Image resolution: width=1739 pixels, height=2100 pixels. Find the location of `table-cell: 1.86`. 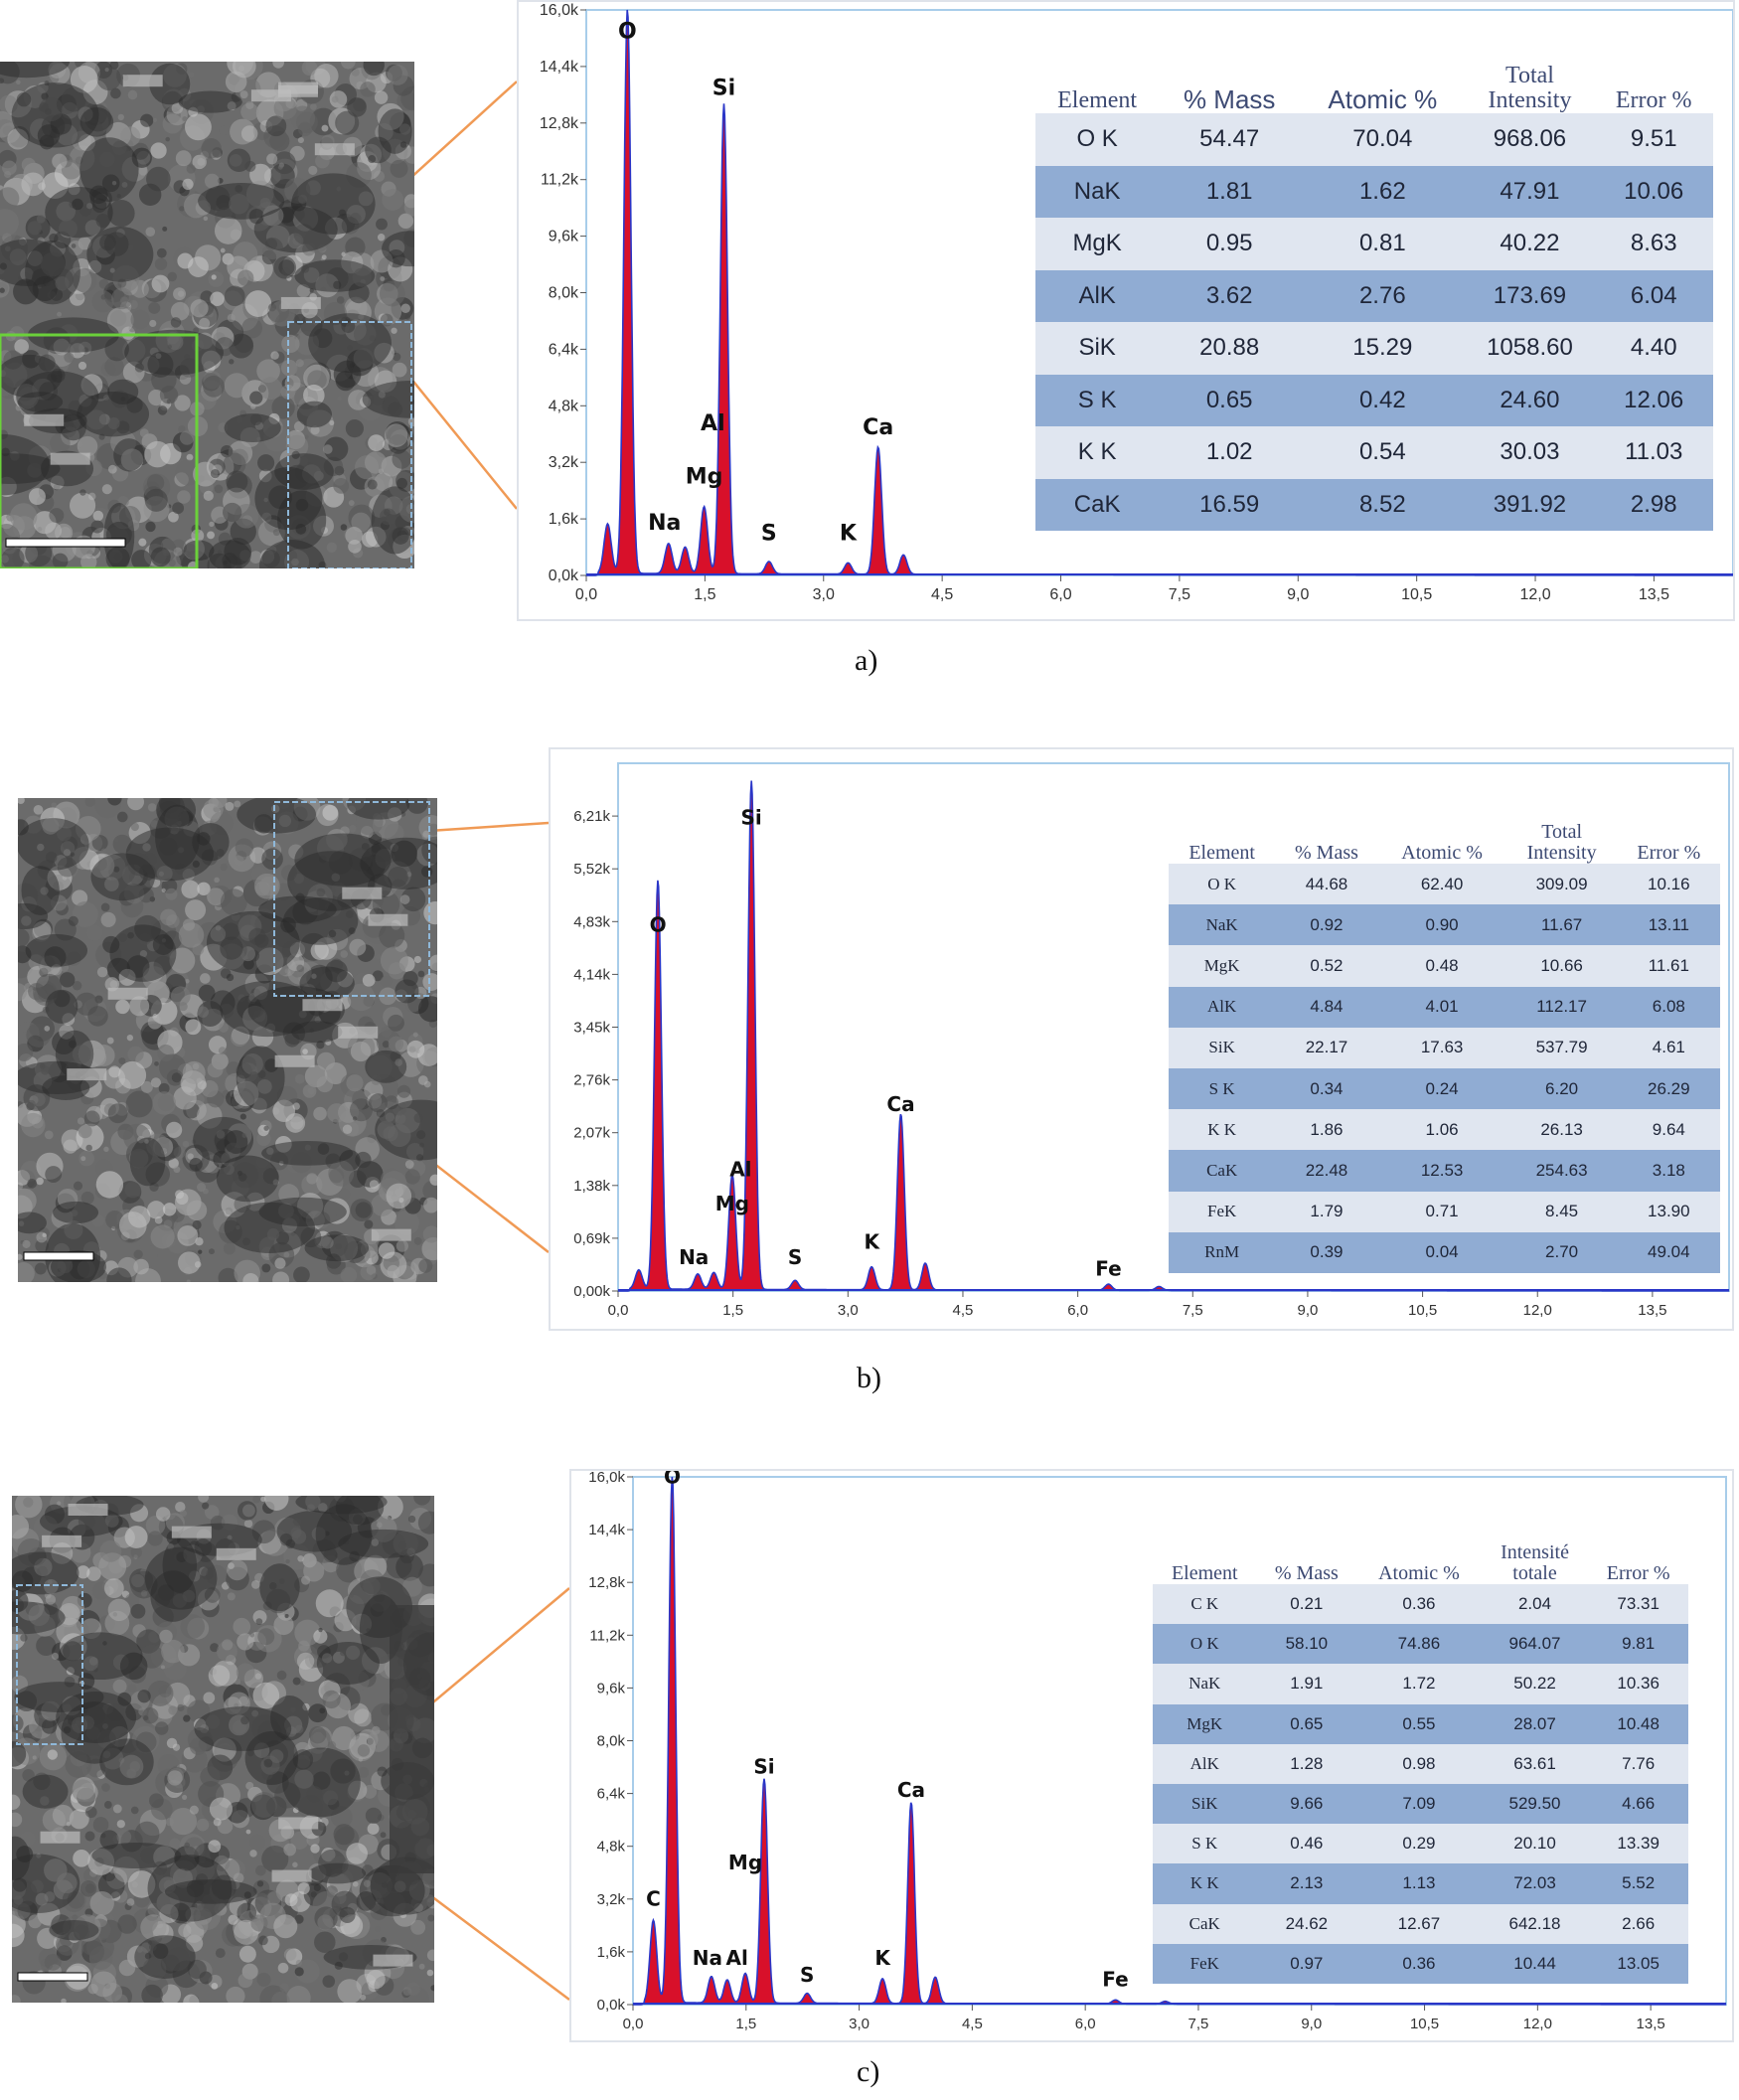

table-cell: 1.86 is located at coordinates (1326, 1130).